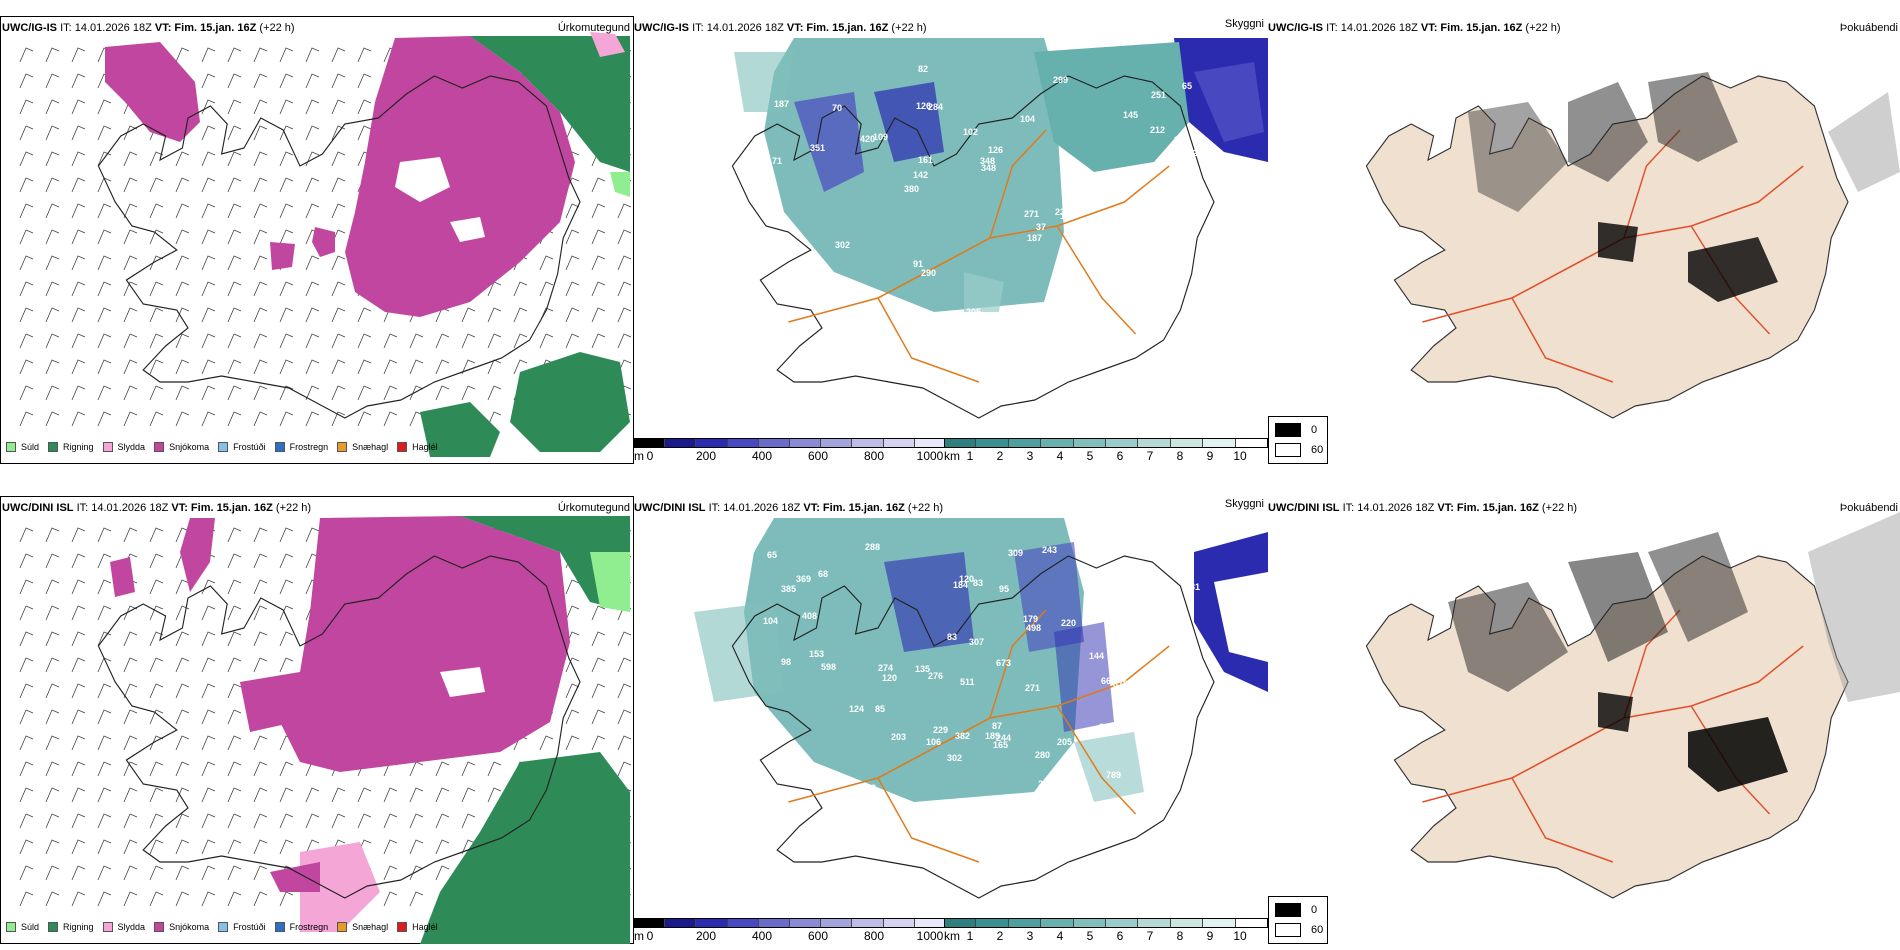 The width and height of the screenshot is (1900, 950). What do you see at coordinates (1031, 214) in the screenshot?
I see `visibility-value-label: 271` at bounding box center [1031, 214].